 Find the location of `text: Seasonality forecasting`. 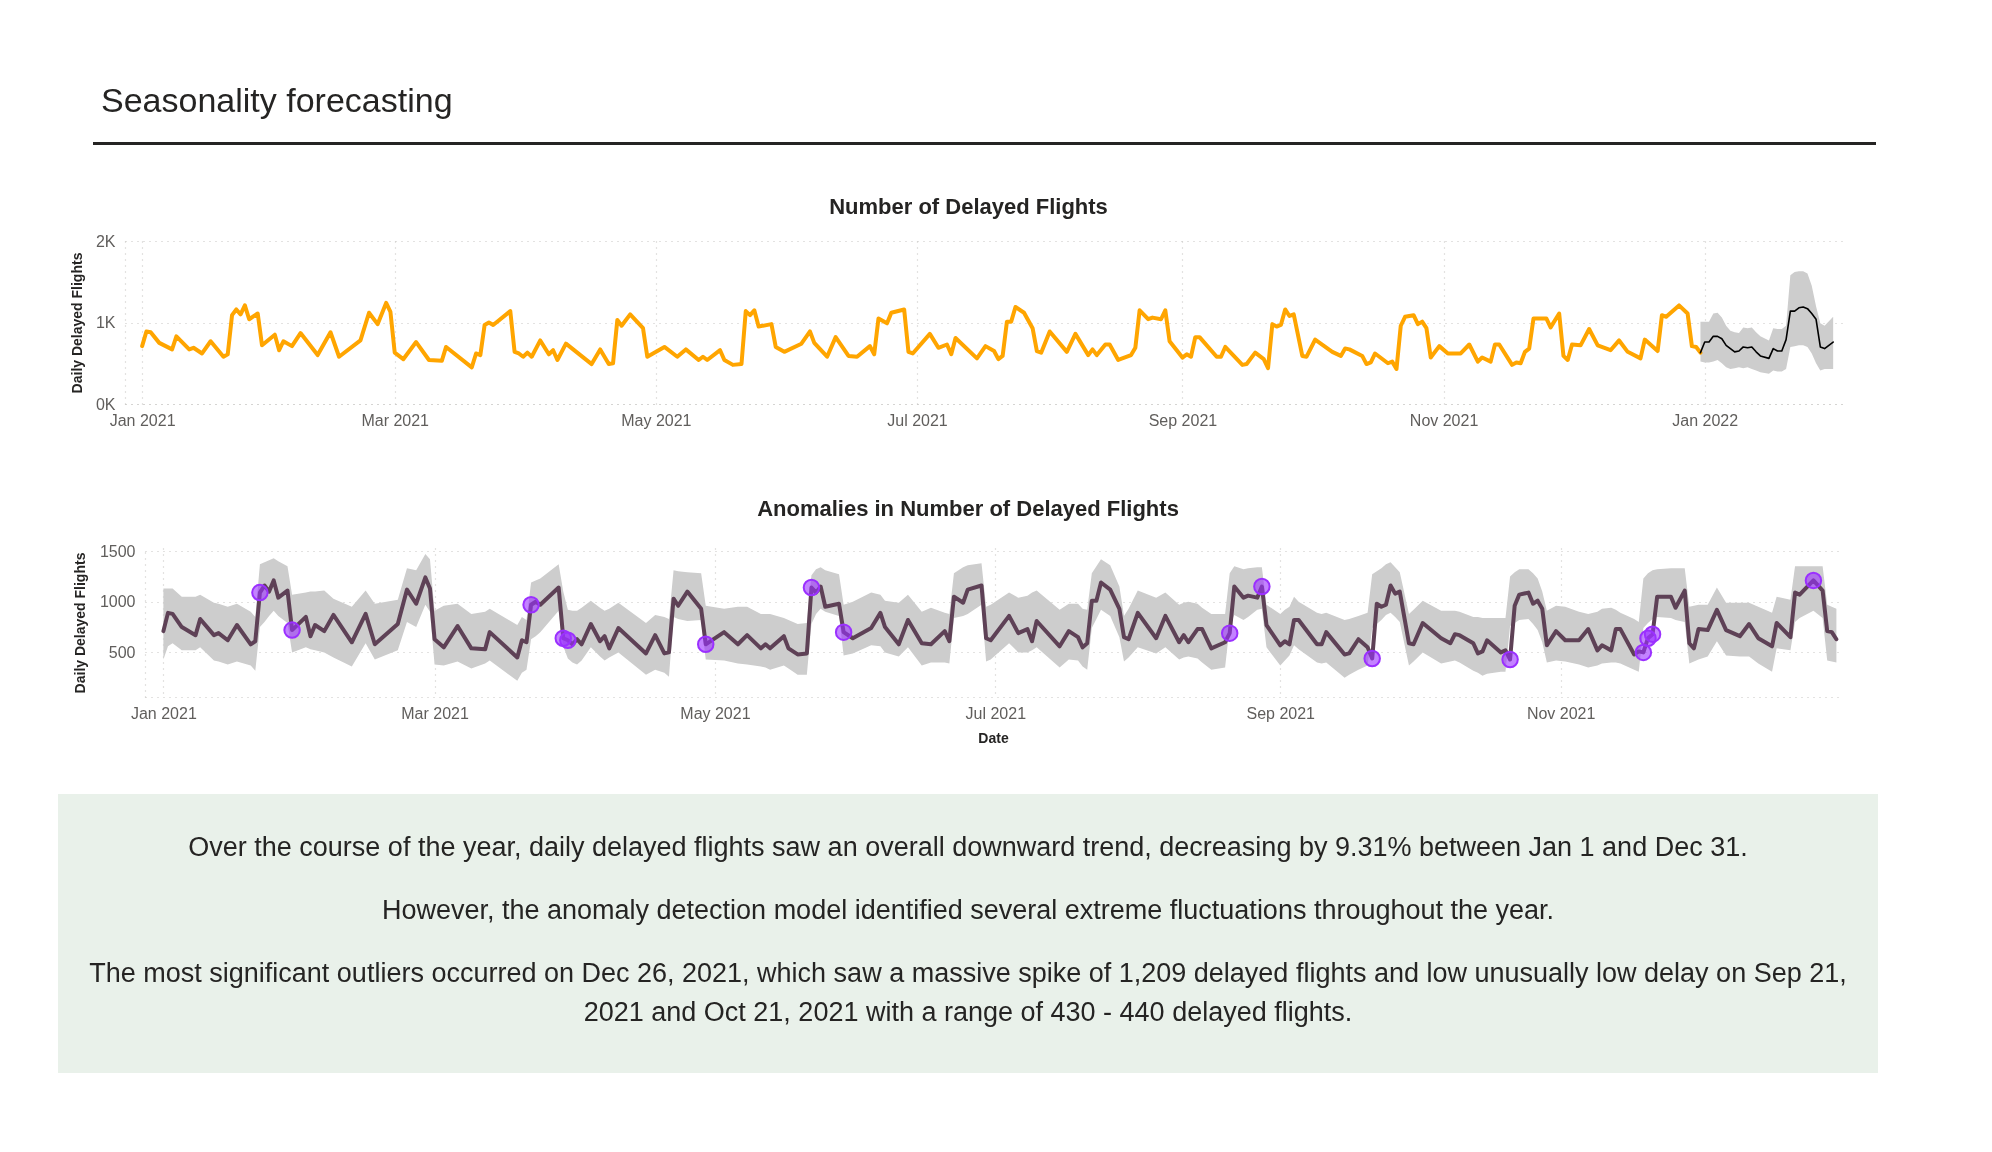

text: Seasonality forecasting is located at coordinates (277, 100).